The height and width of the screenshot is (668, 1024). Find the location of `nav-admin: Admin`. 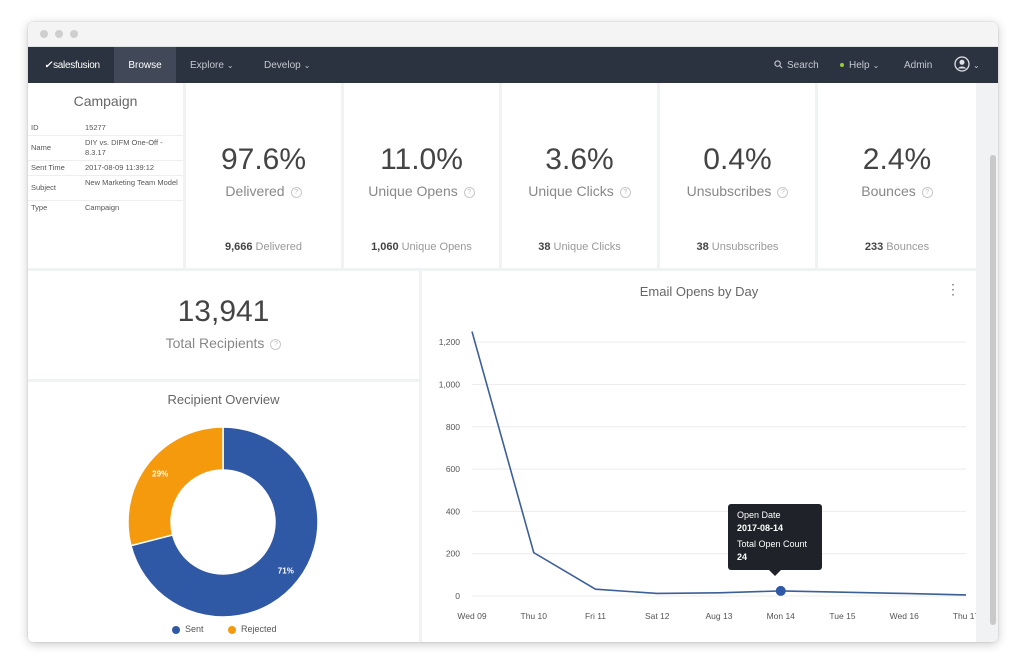

nav-admin: Admin is located at coordinates (918, 65).